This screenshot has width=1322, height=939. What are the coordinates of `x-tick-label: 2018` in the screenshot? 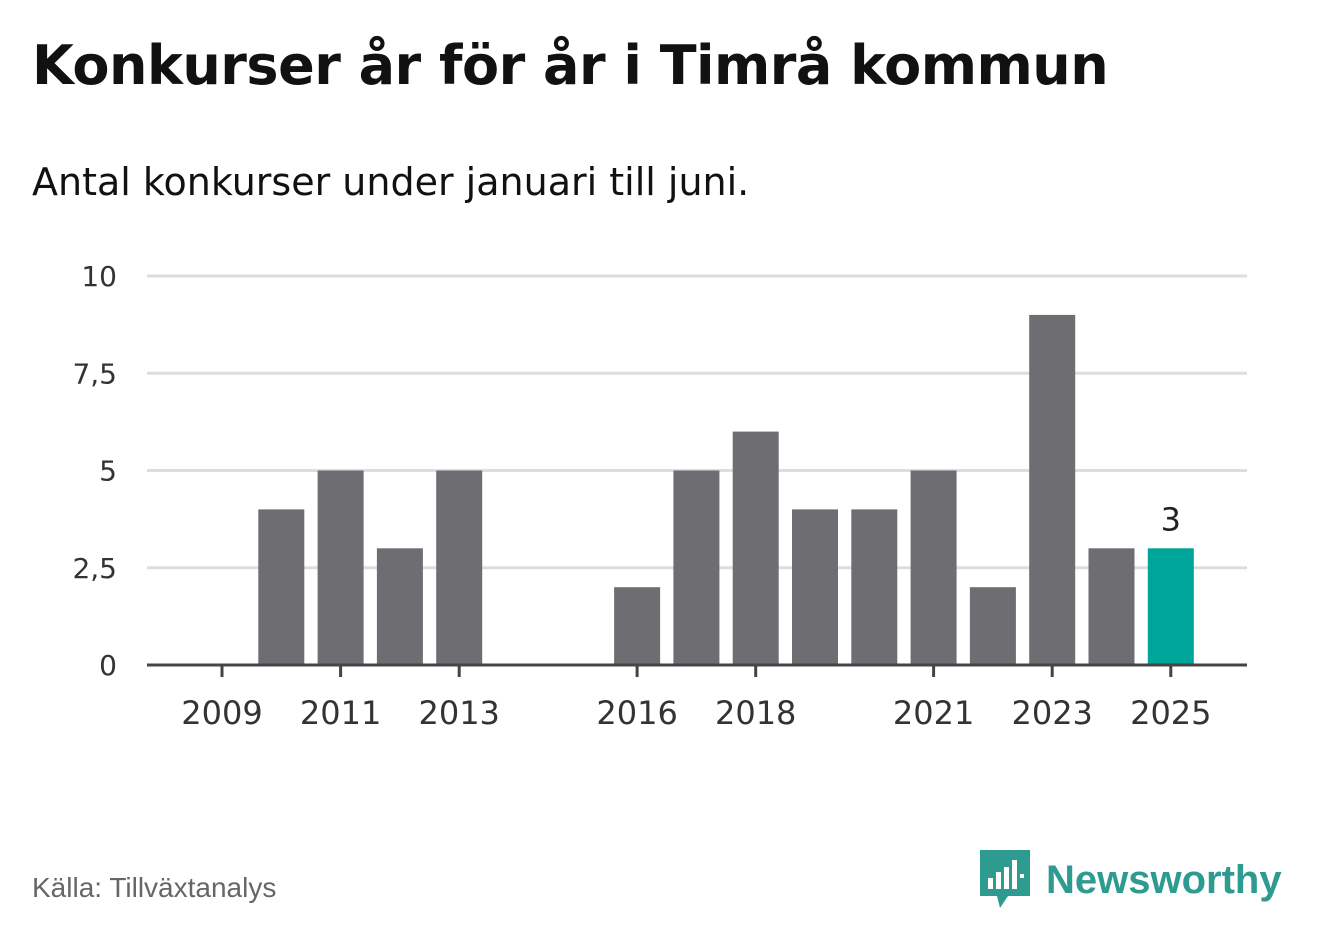 It's located at (755, 713).